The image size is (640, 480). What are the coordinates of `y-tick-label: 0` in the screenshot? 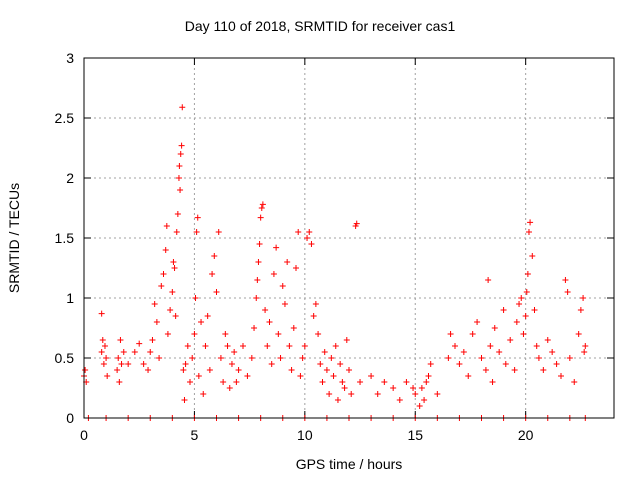 It's located at (70, 418).